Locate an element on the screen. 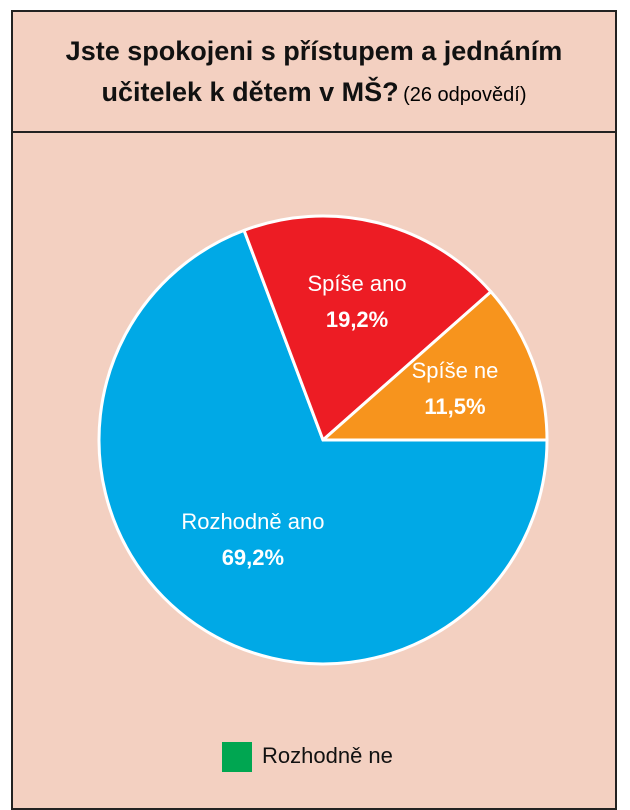  slice-value: 69,2% is located at coordinates (253, 557).